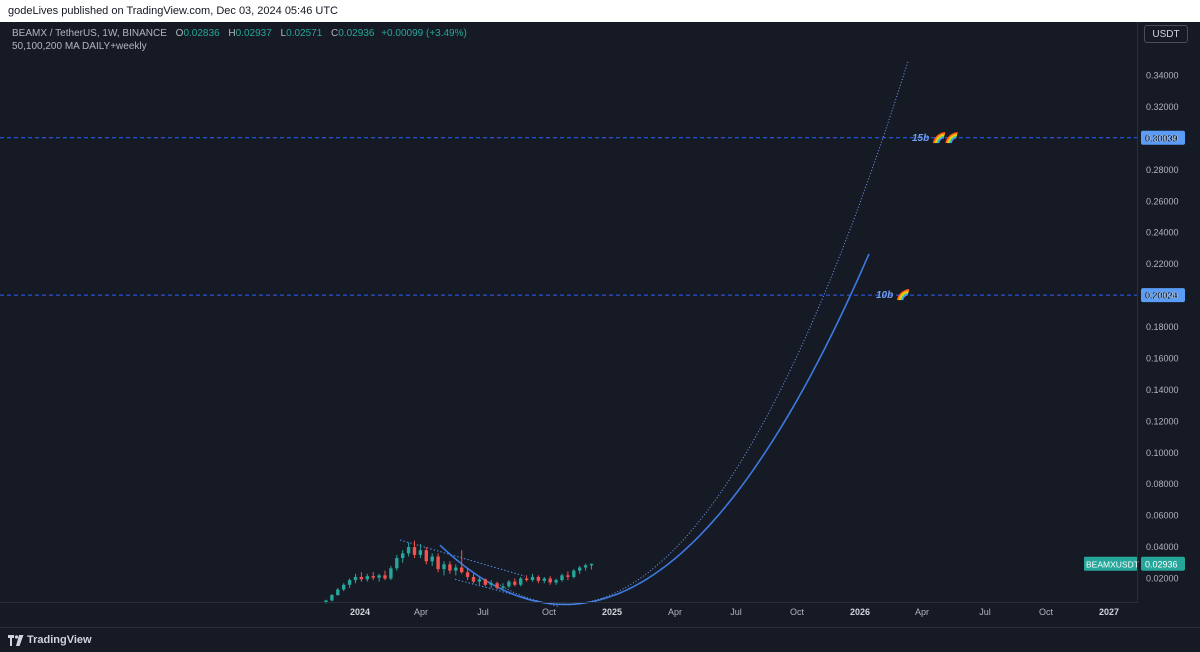 The height and width of the screenshot is (652, 1200). What do you see at coordinates (1162, 107) in the screenshot?
I see `y-tick-label: 0.32000` at bounding box center [1162, 107].